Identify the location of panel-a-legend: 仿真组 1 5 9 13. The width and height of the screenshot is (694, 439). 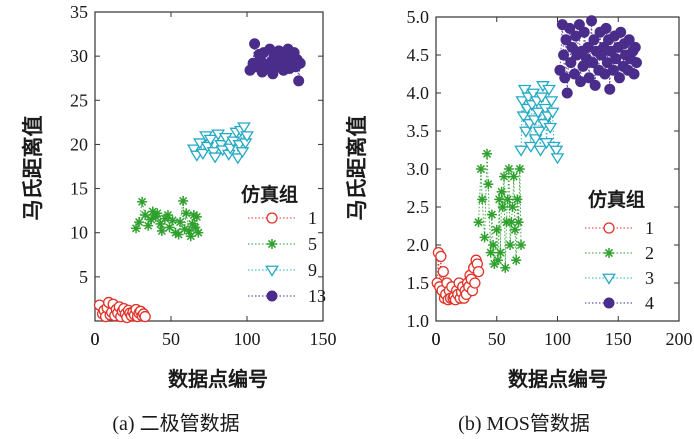
(283, 244).